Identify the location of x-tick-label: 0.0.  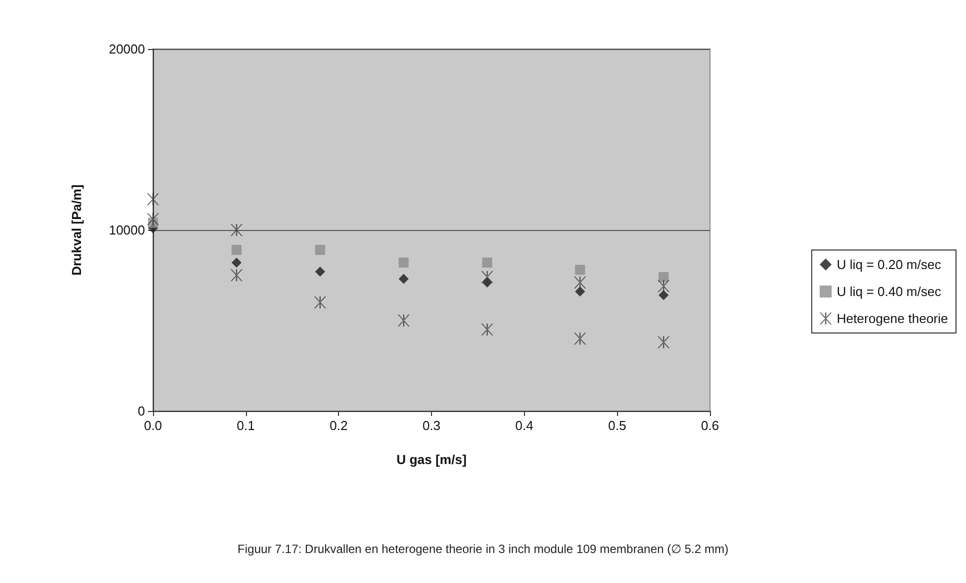
(153, 425).